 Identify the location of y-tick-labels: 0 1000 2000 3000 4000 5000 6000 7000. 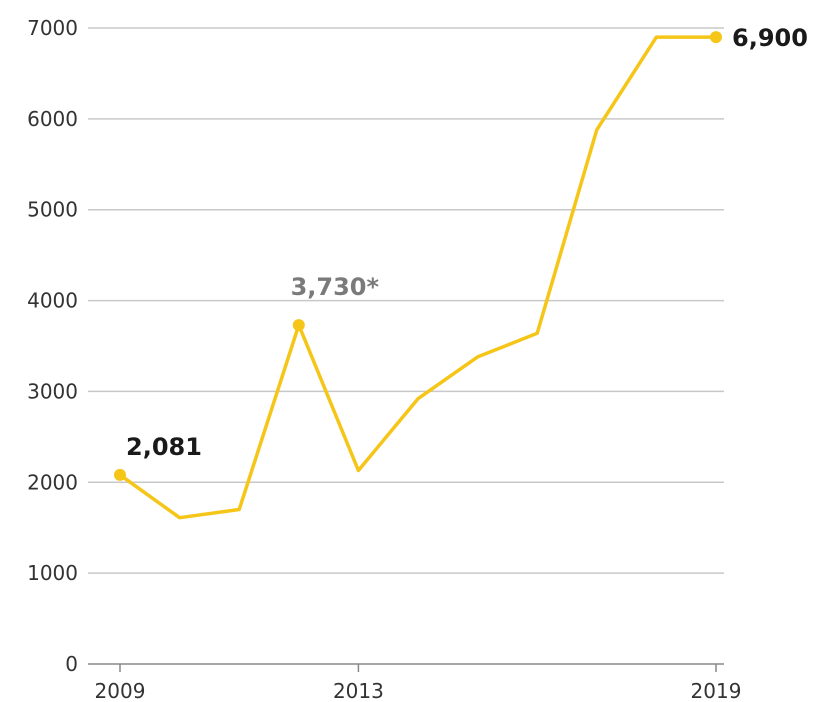
(52, 346).